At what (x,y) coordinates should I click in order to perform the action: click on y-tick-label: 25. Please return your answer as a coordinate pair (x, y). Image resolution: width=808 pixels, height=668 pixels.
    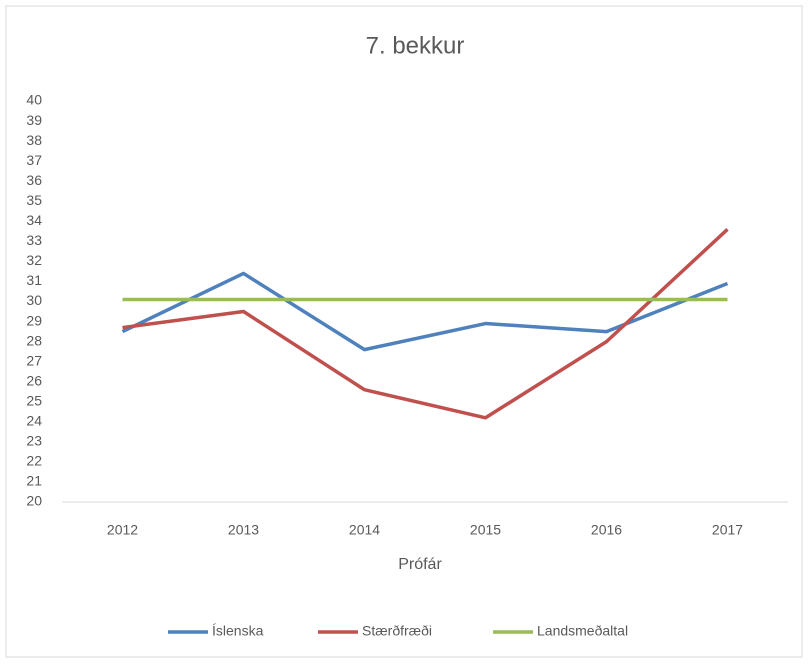
    Looking at the image, I should click on (34, 400).